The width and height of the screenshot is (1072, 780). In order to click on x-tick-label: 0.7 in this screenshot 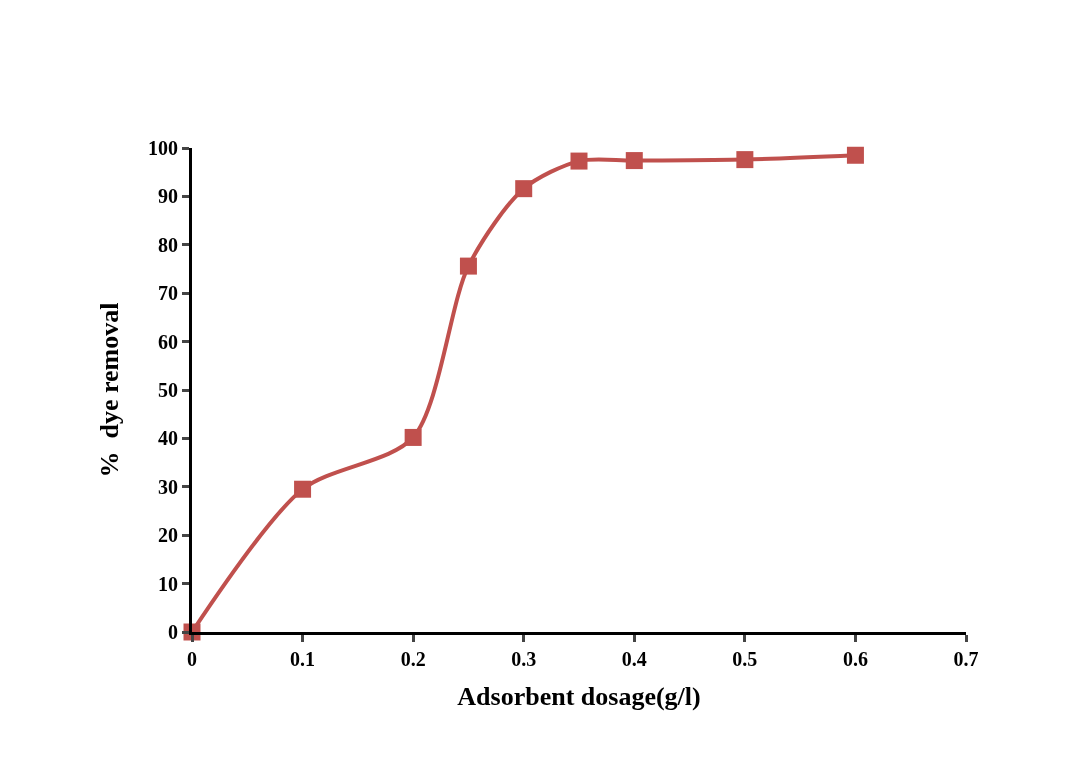, I will do `click(966, 659)`.